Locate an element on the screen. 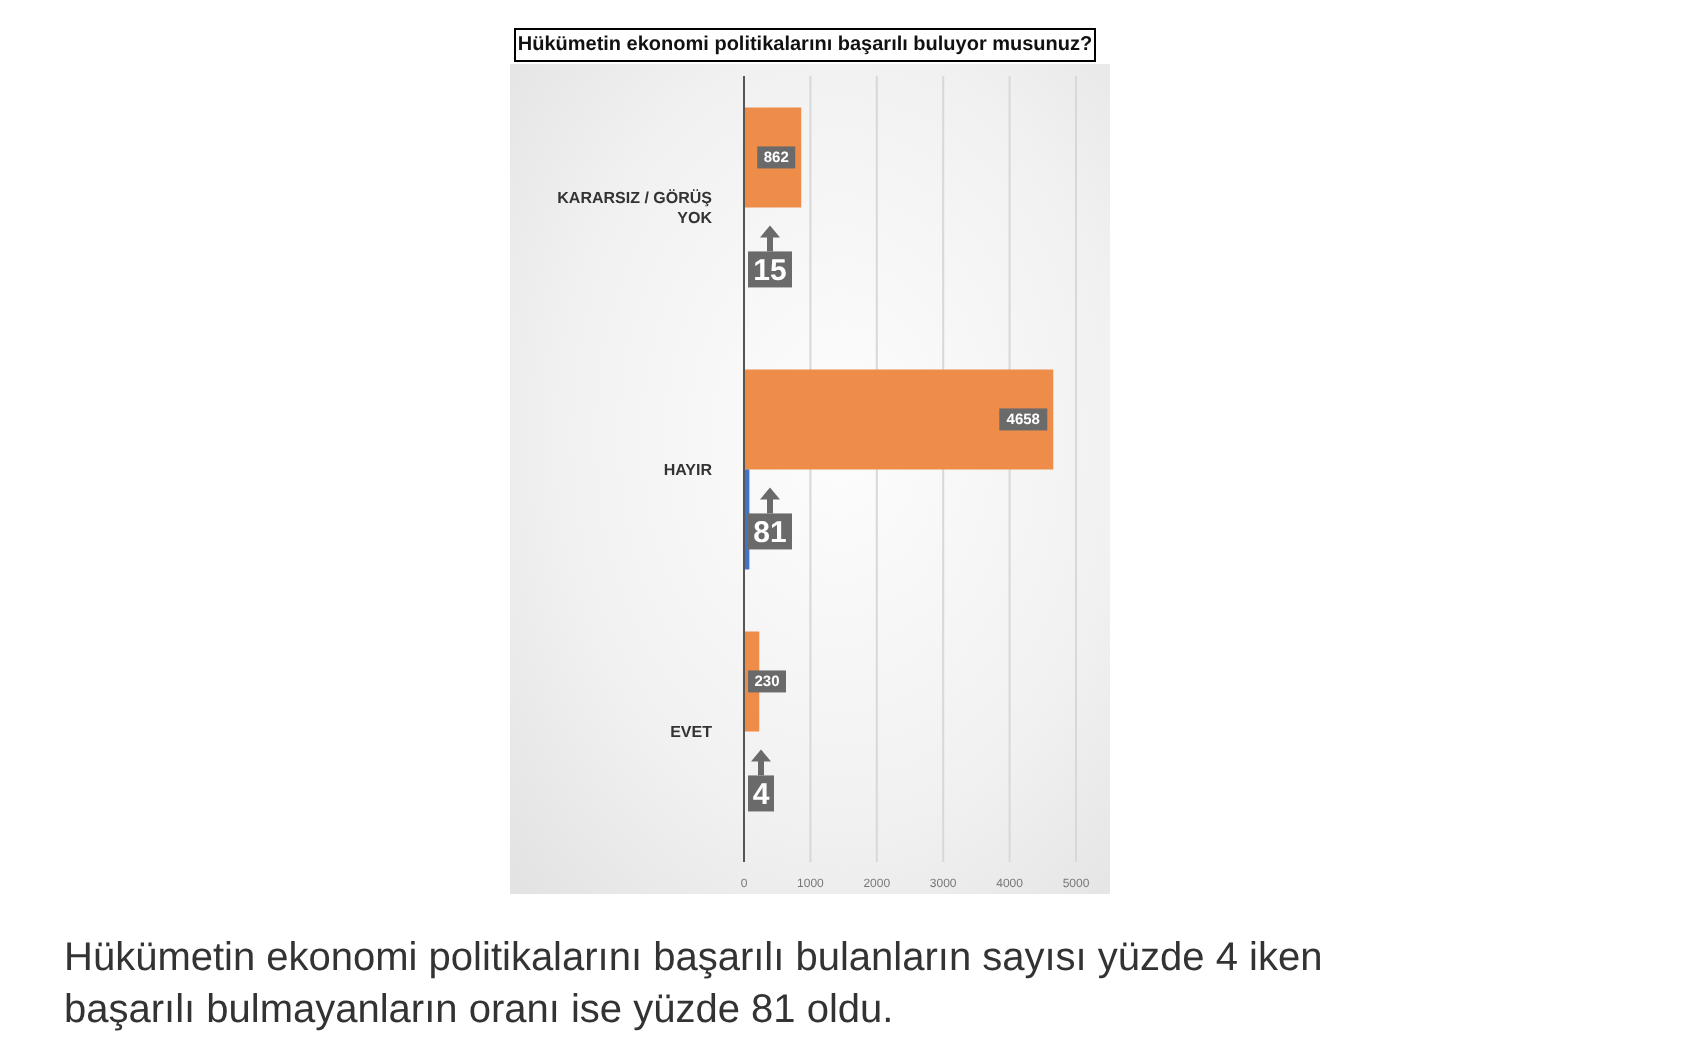 The image size is (1704, 1044). chart-title: Hükümetin ekonomi politikalarını başarılı buluyor musunuz? is located at coordinates (805, 45).